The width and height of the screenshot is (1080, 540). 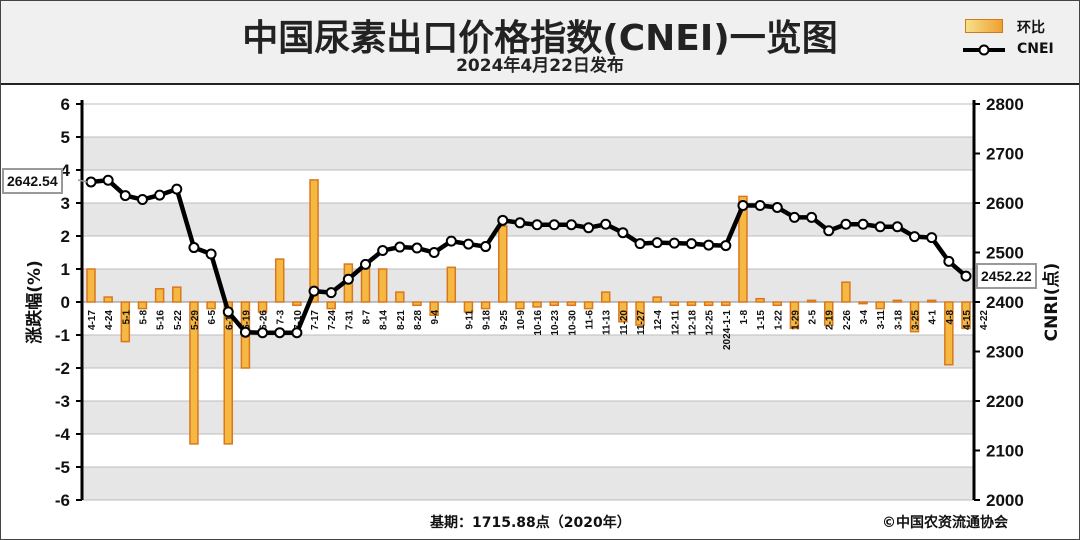 What do you see at coordinates (1006, 276) in the screenshot?
I see `end-value-callout: 2452.22` at bounding box center [1006, 276].